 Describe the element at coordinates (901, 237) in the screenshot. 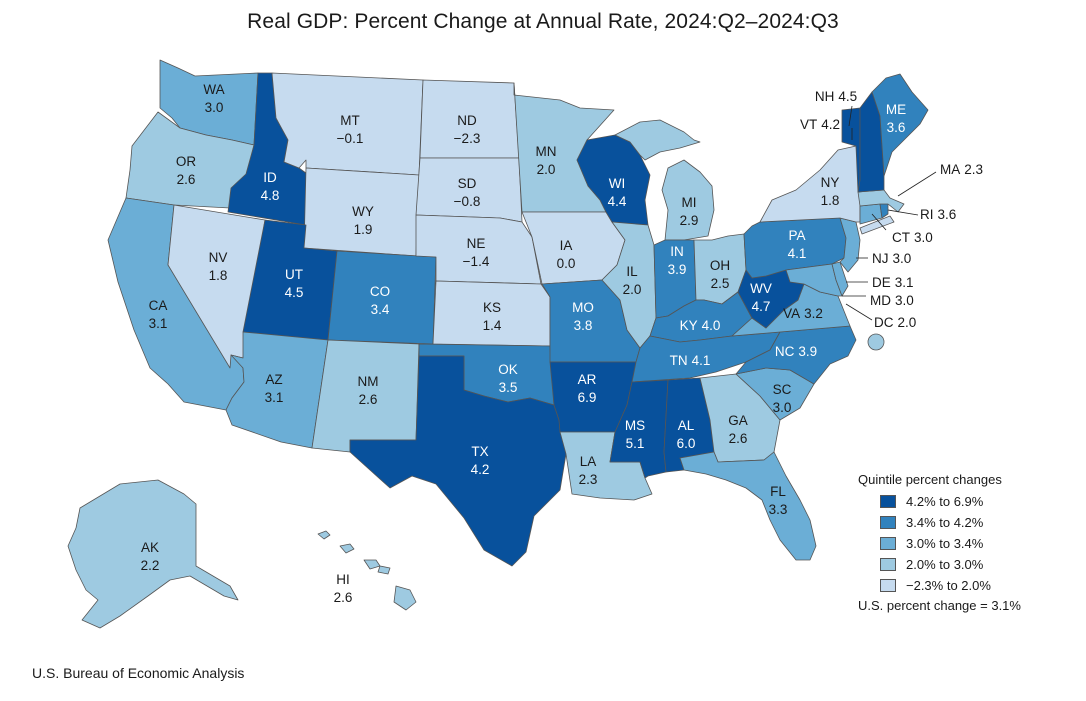

I see `state-abbr-CT: CT` at that location.